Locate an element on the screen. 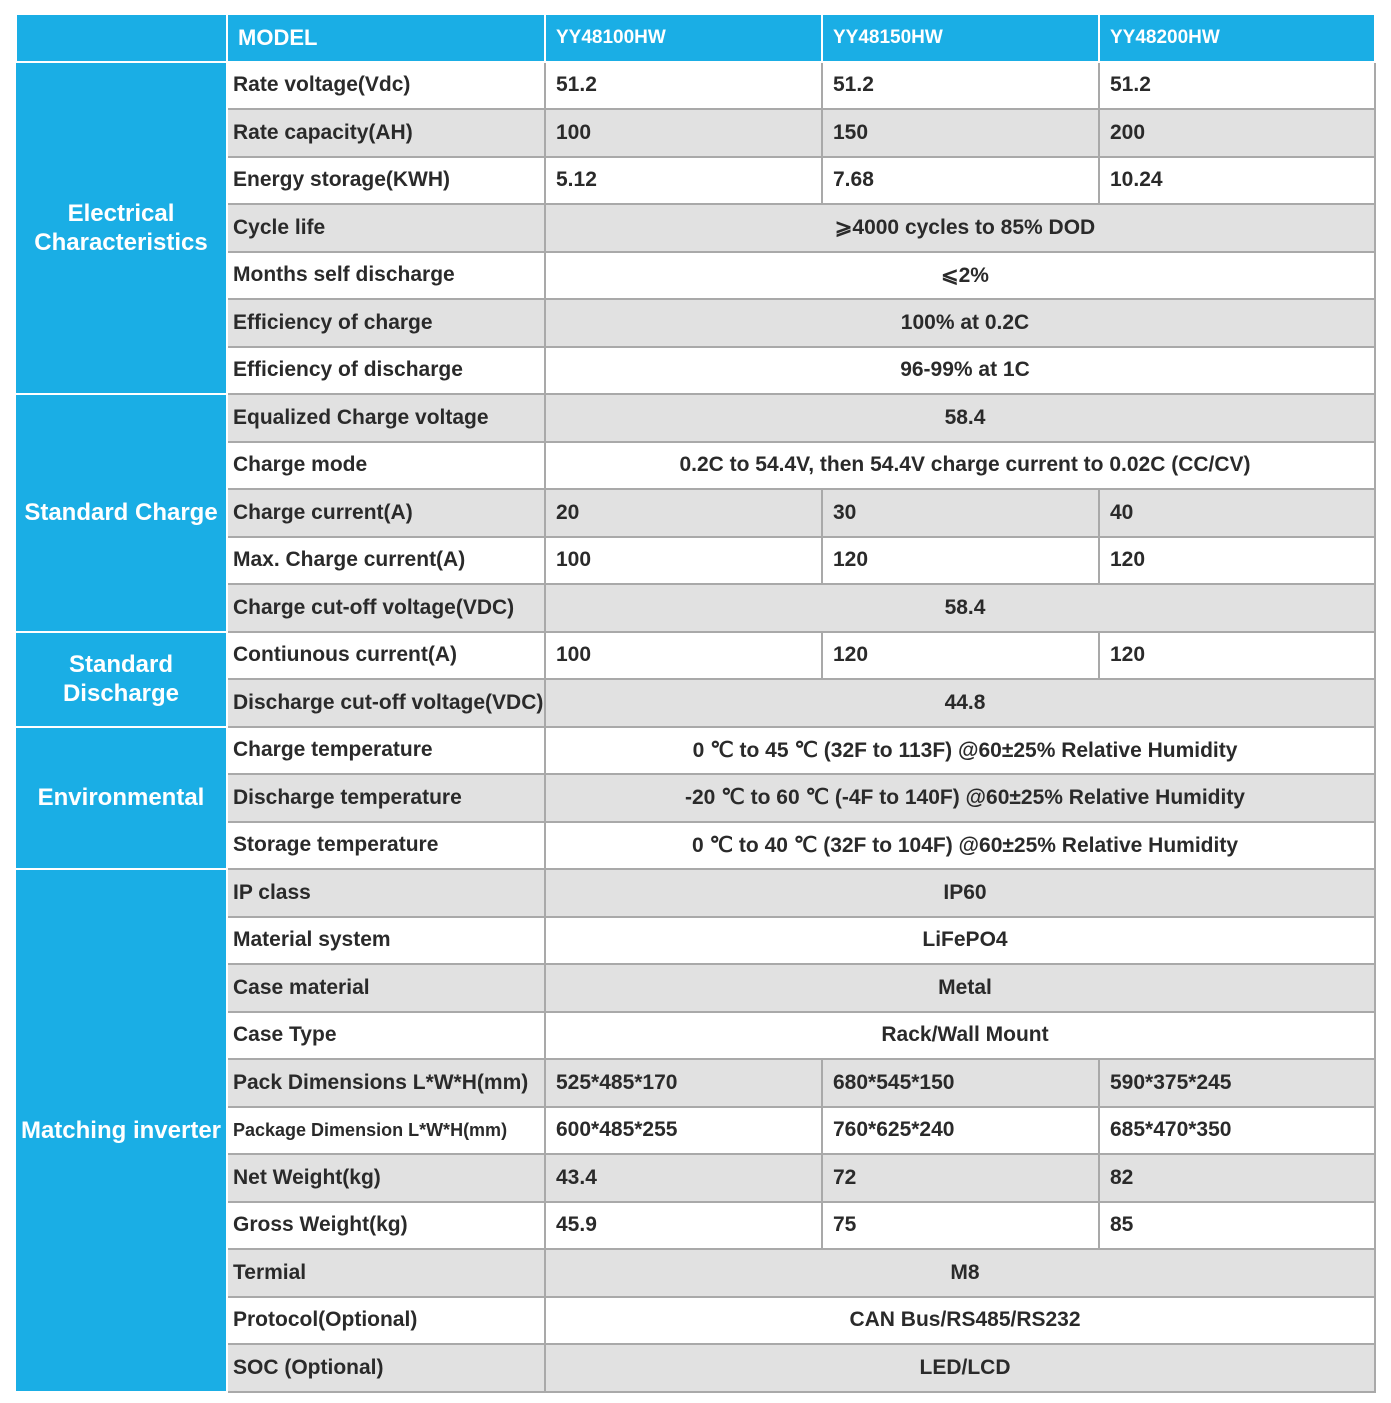 Image resolution: width=1391 pixels, height=1403 pixels. row-label: Material system is located at coordinates (386, 940).